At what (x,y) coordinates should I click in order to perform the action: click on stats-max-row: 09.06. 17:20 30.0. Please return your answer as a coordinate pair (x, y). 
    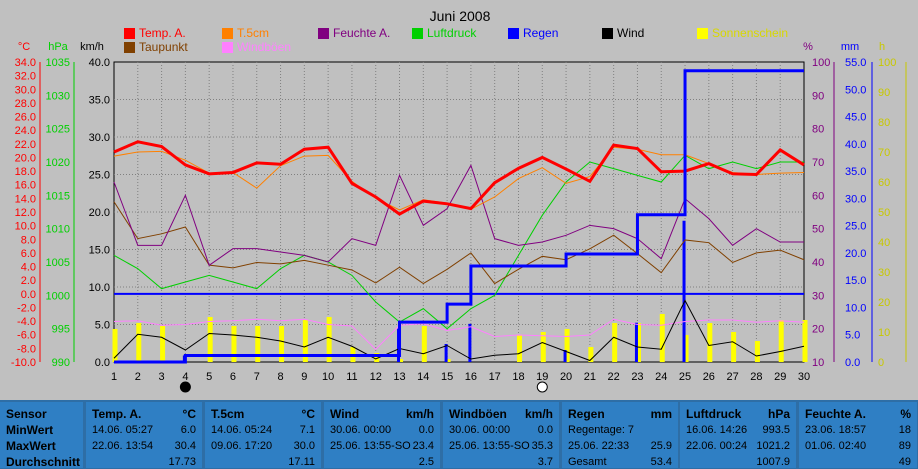
    Looking at the image, I should click on (263, 446).